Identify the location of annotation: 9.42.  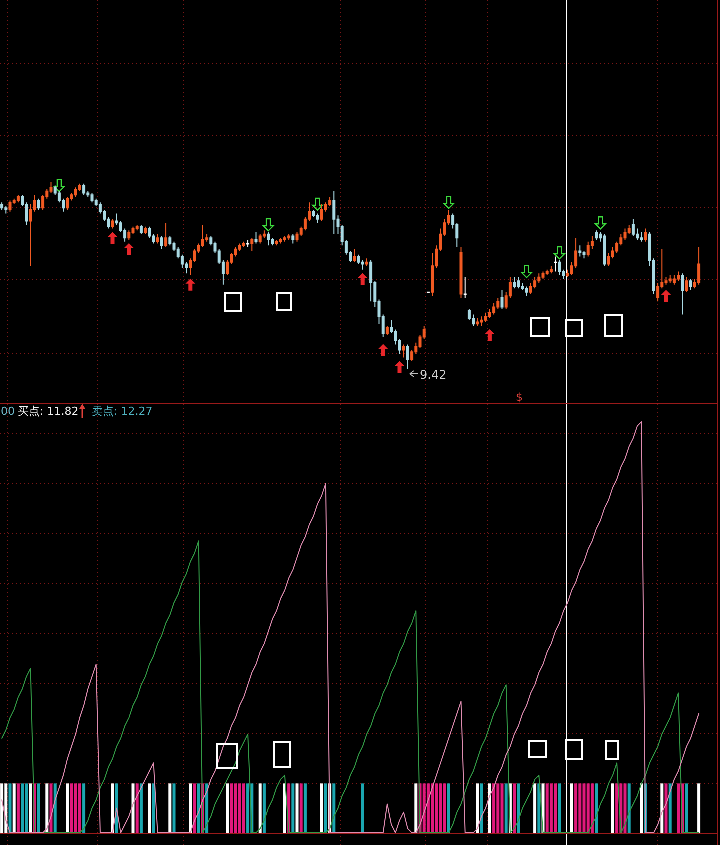
(433, 375).